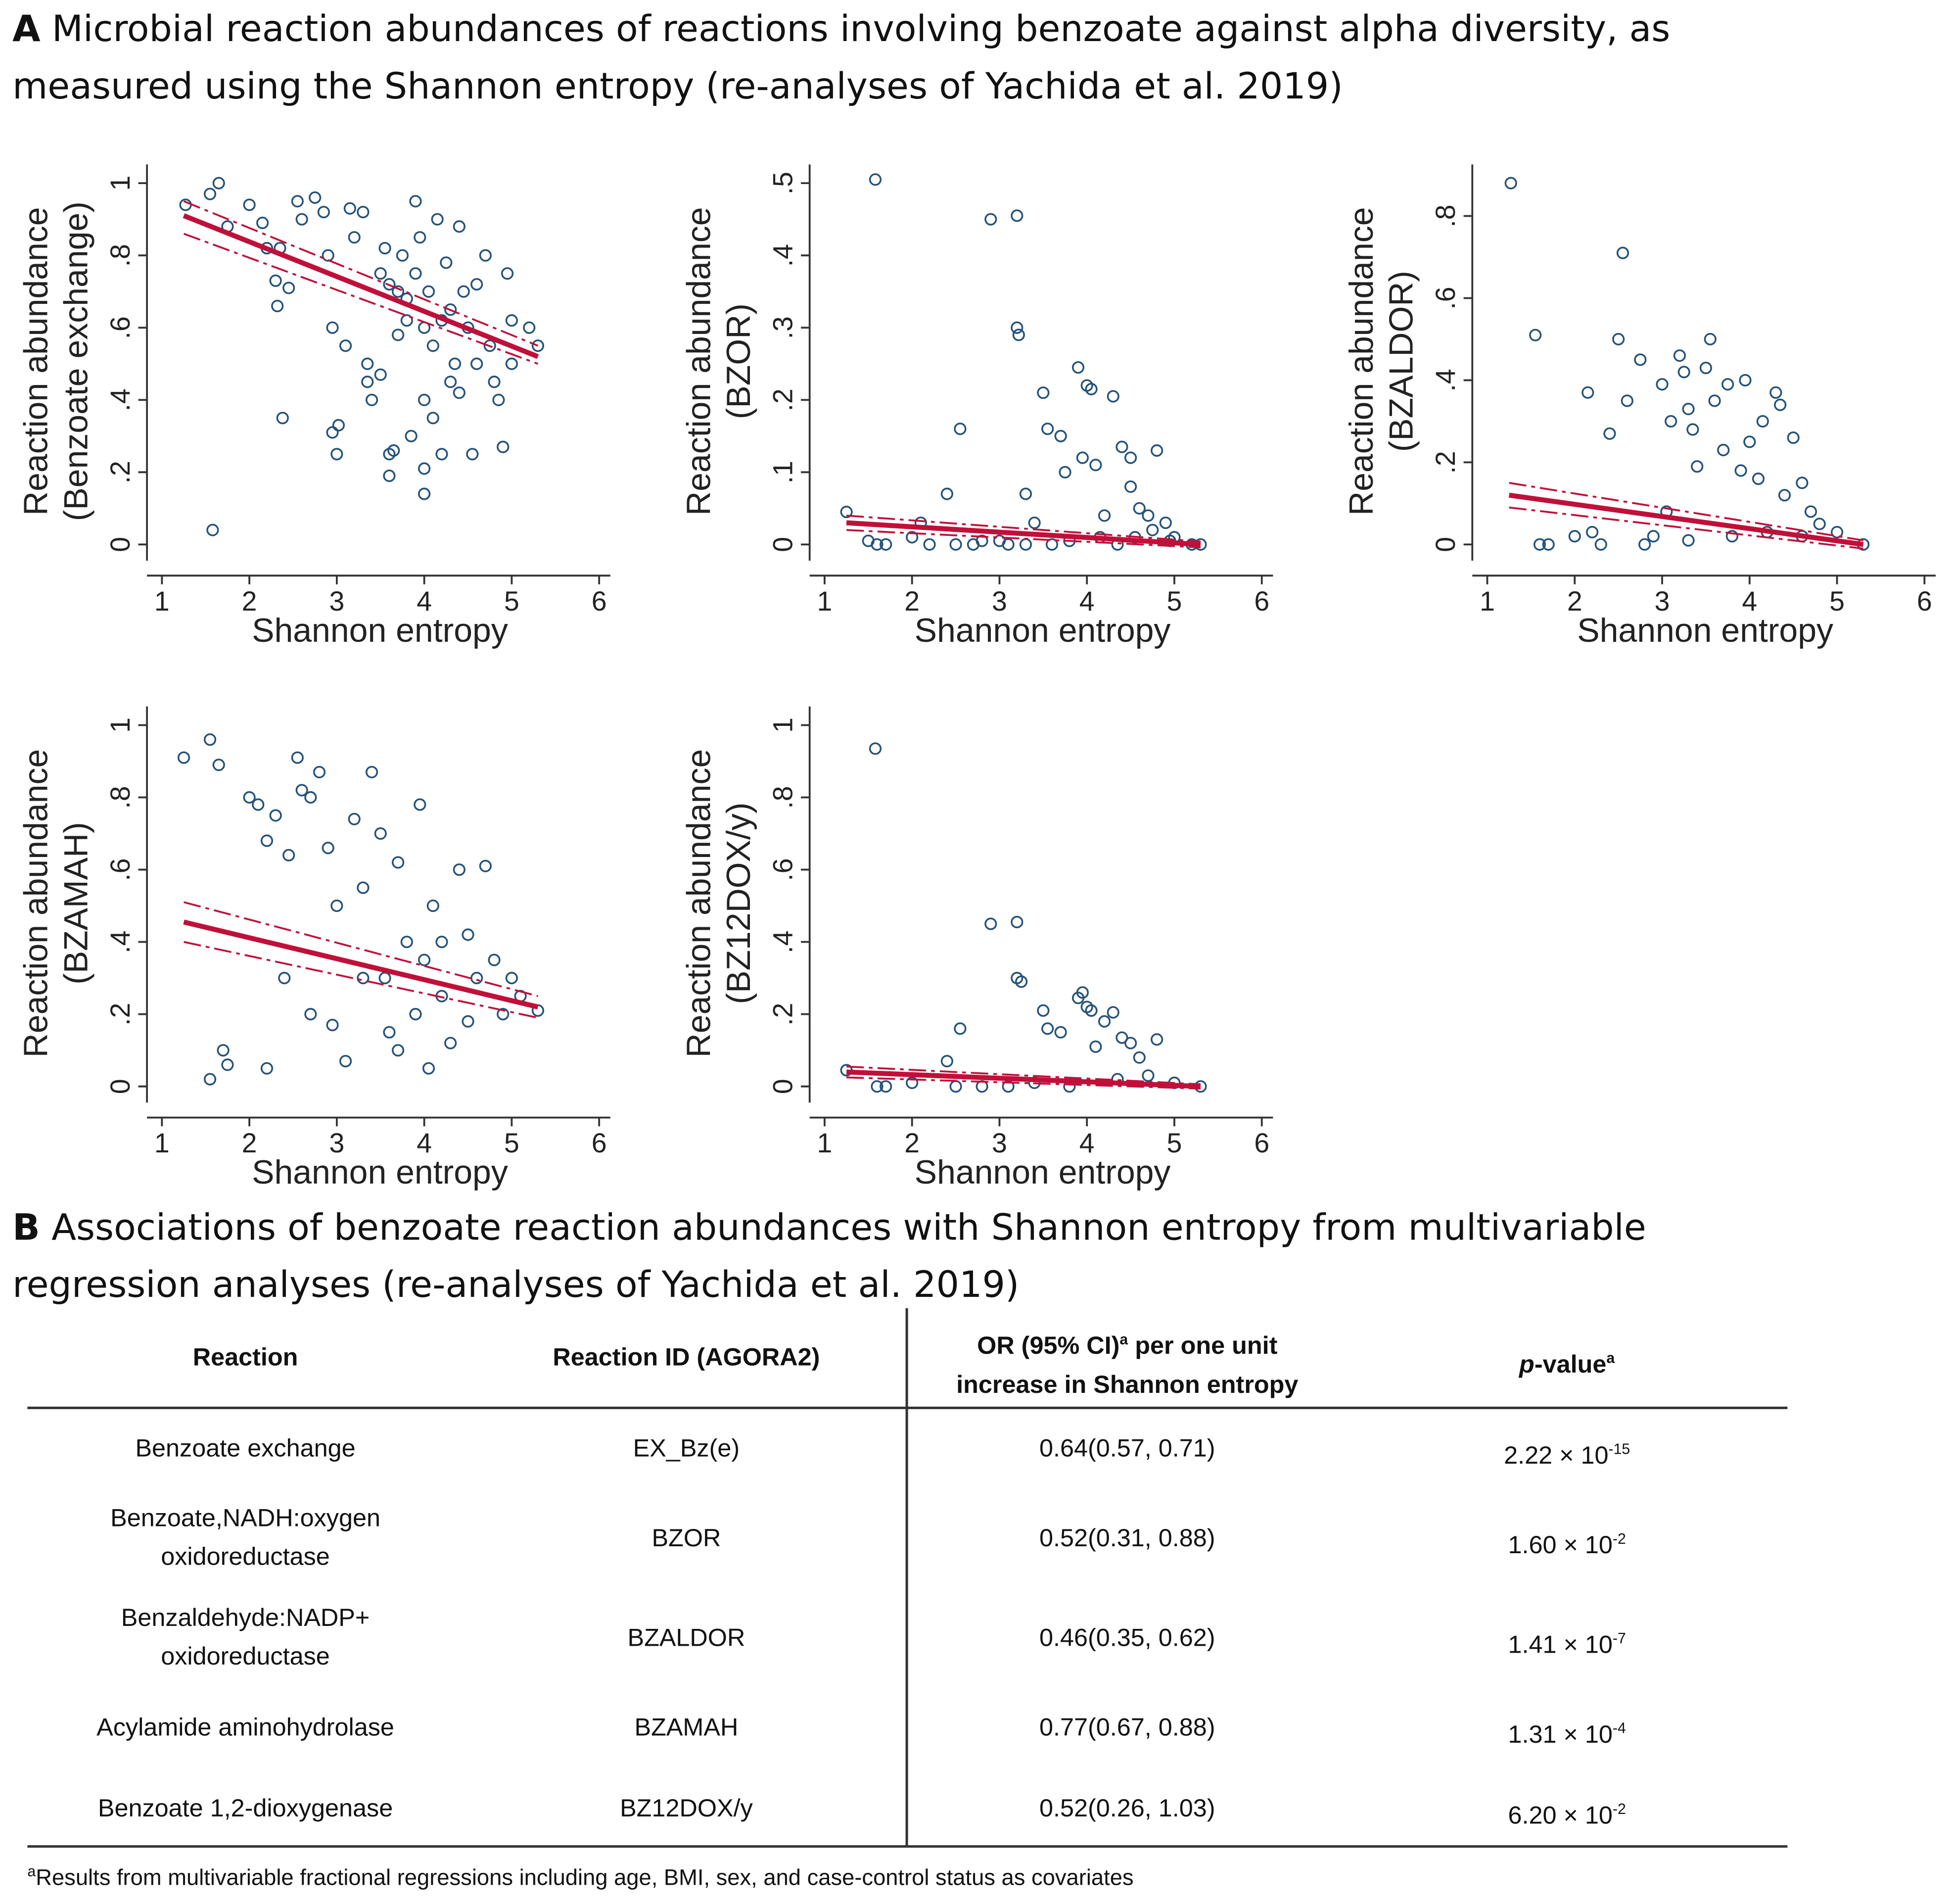  I want to click on cell-reaction-id: BZOR, so click(686, 1538).